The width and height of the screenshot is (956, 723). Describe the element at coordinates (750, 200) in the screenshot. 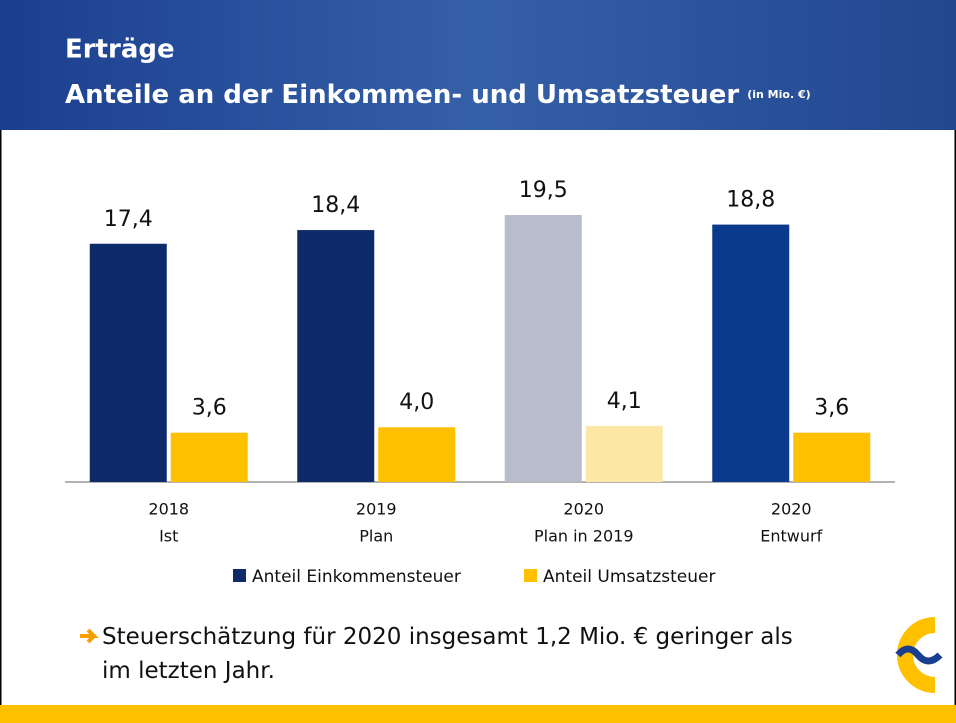

I see `data-label: 18,8` at that location.